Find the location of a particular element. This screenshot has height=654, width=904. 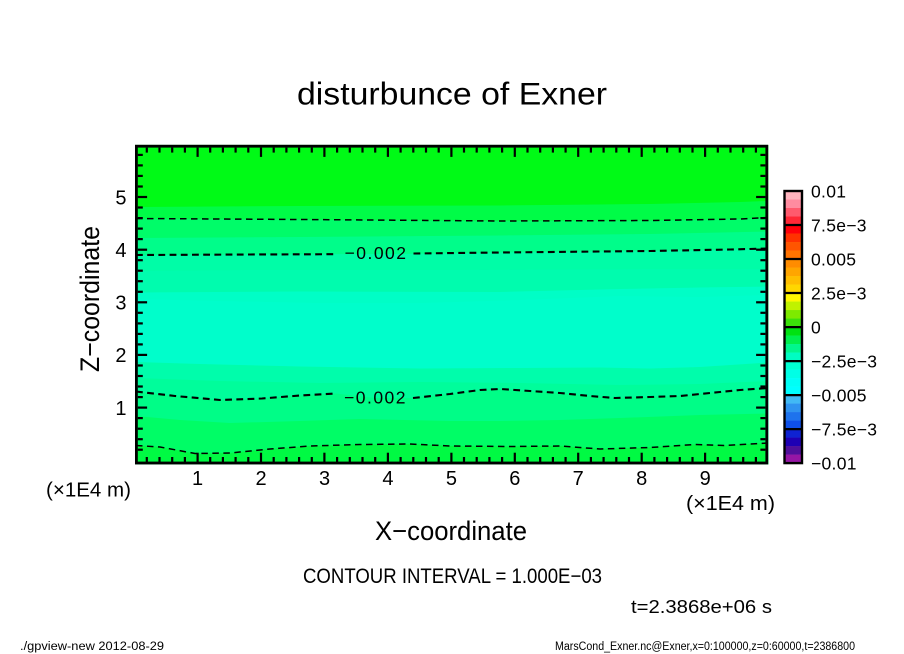

svg-text: Z−coordinate is located at coordinates (90, 299).